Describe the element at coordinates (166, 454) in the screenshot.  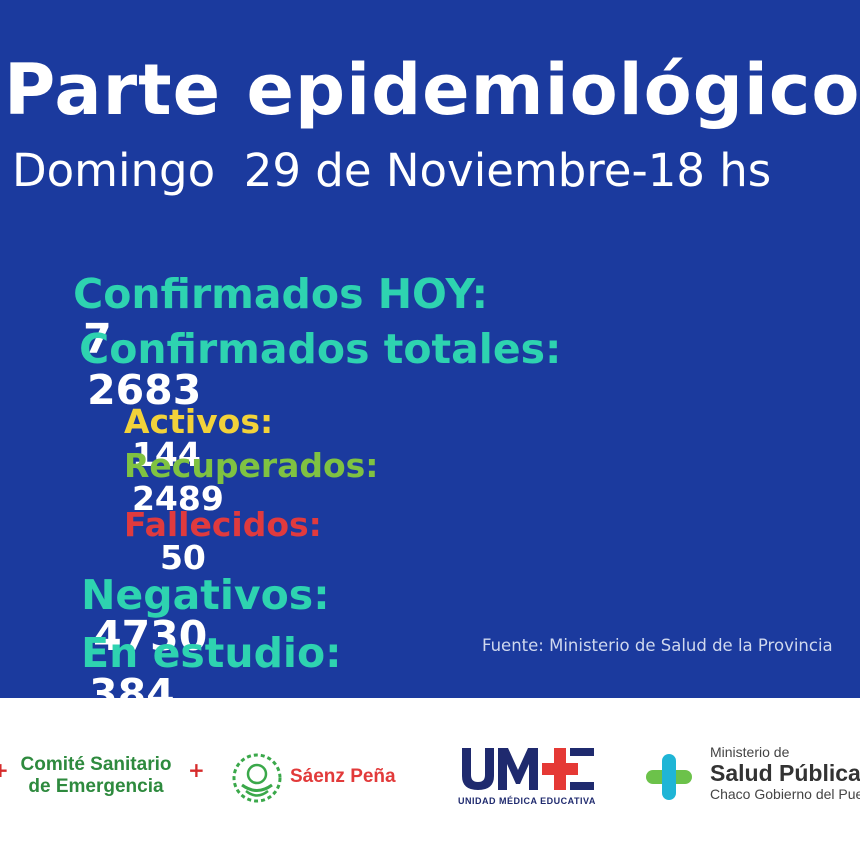
I see `stat-value: 144` at that location.